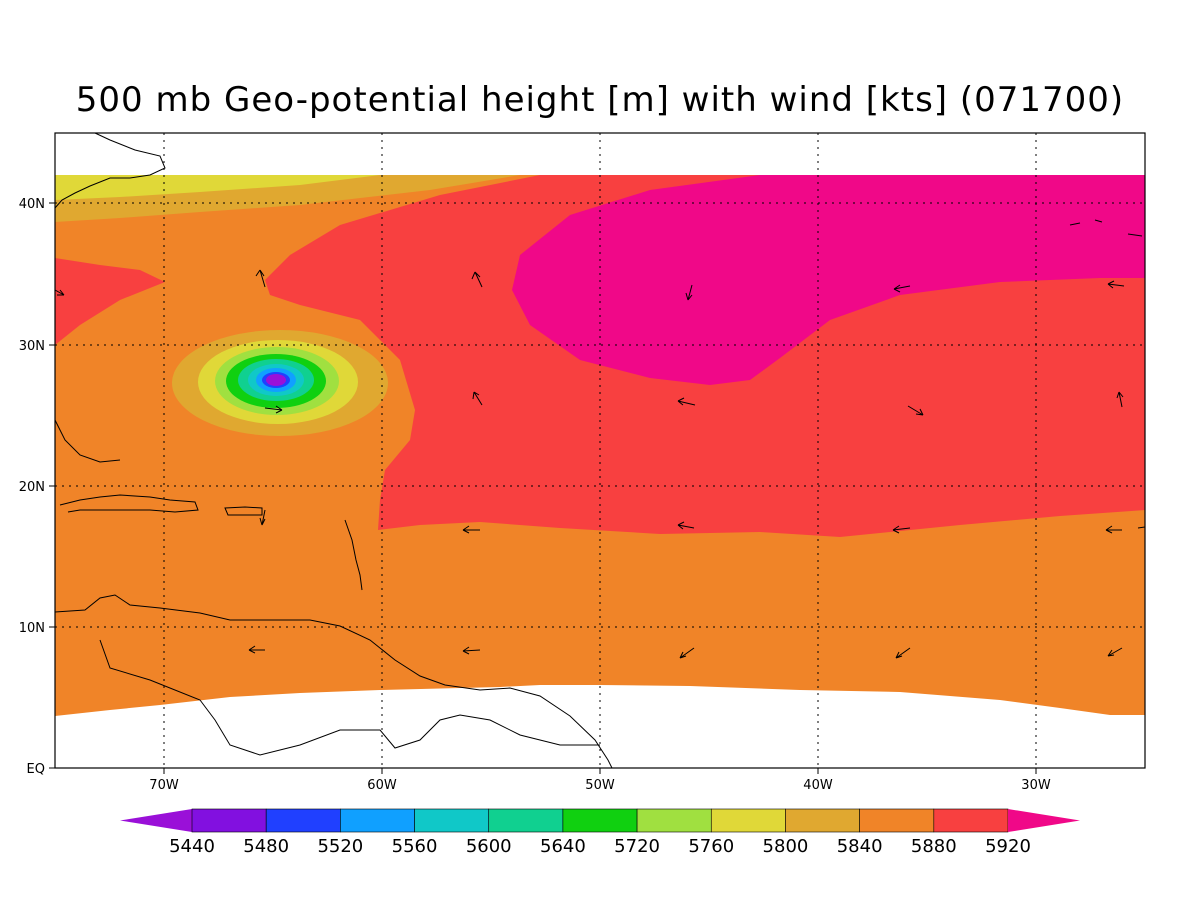 This screenshot has width=1200, height=900. What do you see at coordinates (415, 846) in the screenshot?
I see `colorbar-label: 5560` at bounding box center [415, 846].